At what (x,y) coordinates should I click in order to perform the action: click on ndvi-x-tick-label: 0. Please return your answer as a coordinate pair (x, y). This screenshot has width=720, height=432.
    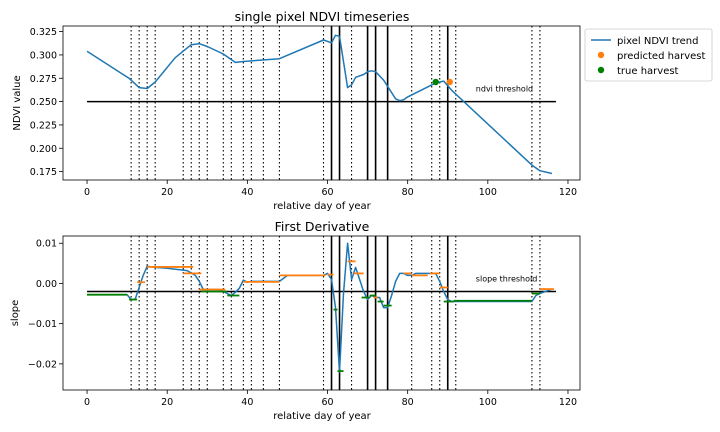
    Looking at the image, I should click on (87, 192).